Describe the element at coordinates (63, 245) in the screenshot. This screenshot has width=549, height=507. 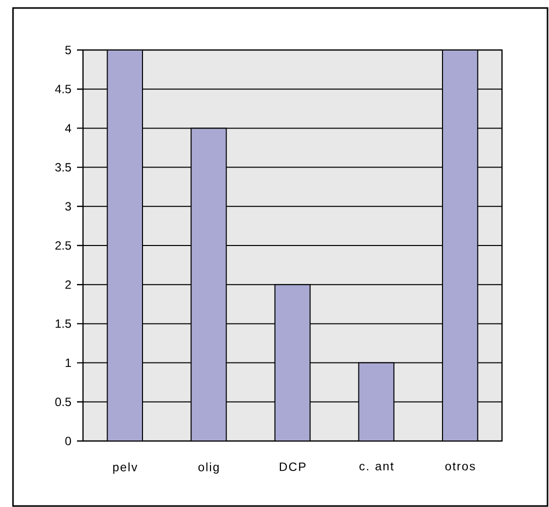
I see `y-tick-label: 2.5` at that location.